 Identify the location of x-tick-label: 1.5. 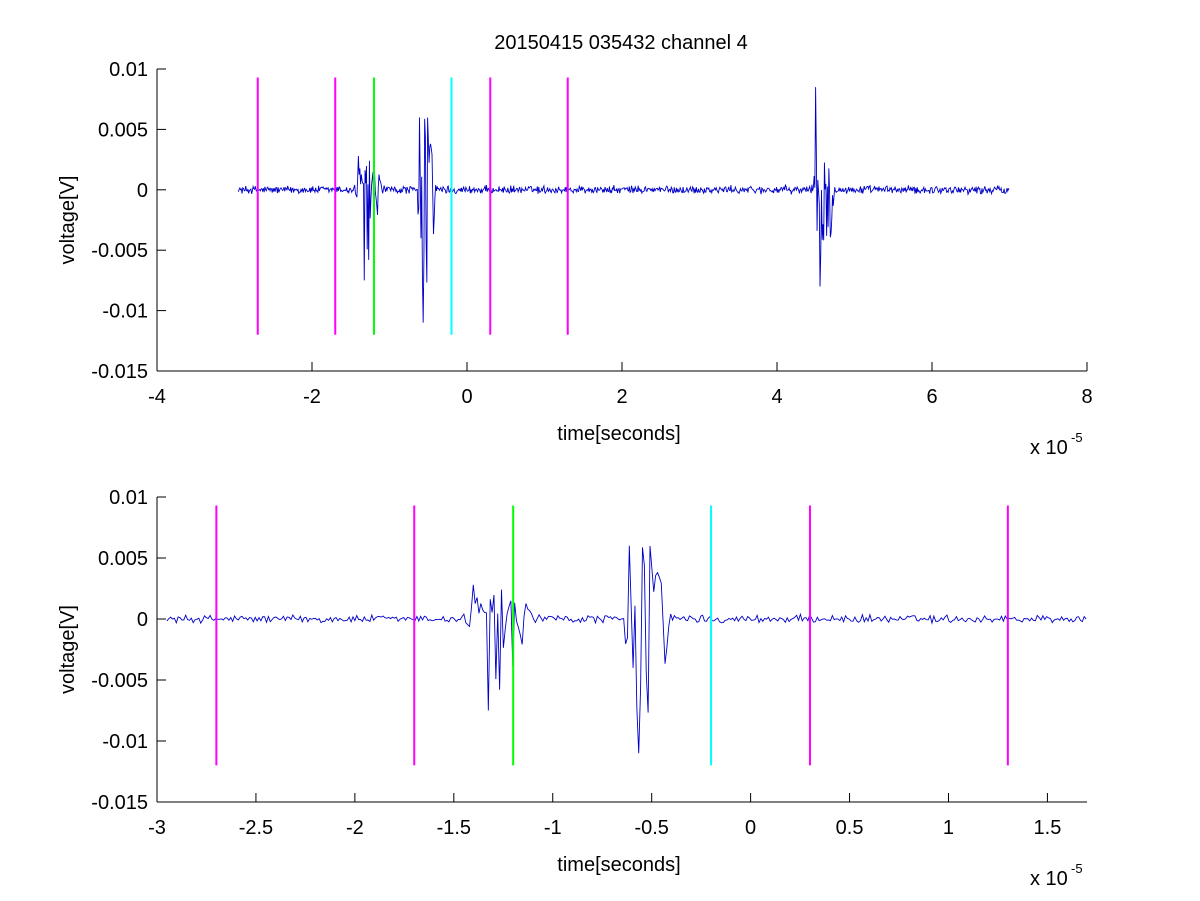
(1048, 828).